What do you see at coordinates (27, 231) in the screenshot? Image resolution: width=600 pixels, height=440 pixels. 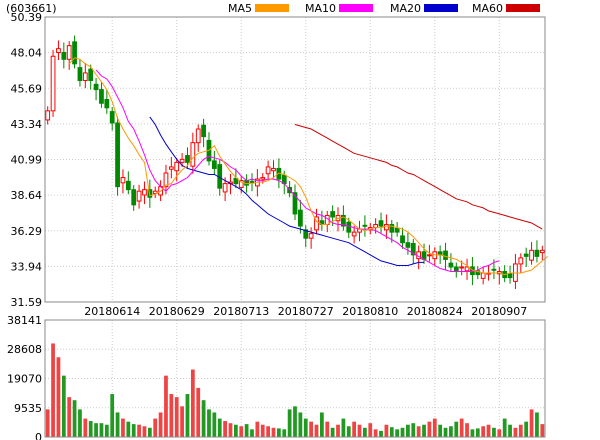 I see `price-tick-label: 36.29` at bounding box center [27, 231].